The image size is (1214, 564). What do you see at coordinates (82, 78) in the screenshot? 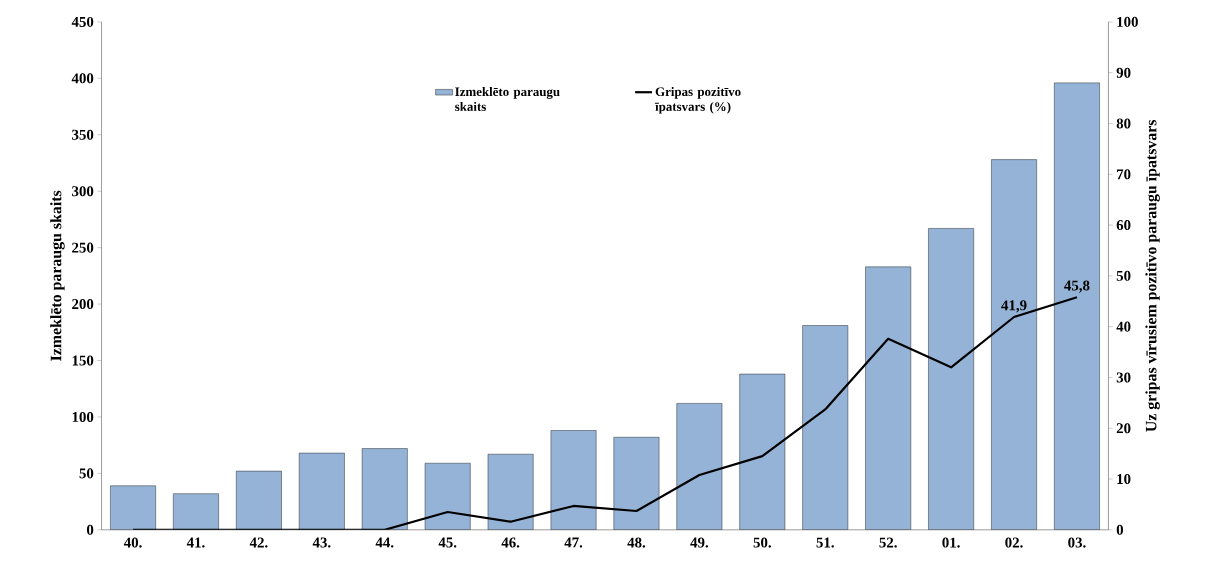
I see `y-tick-label: 400` at bounding box center [82, 78].